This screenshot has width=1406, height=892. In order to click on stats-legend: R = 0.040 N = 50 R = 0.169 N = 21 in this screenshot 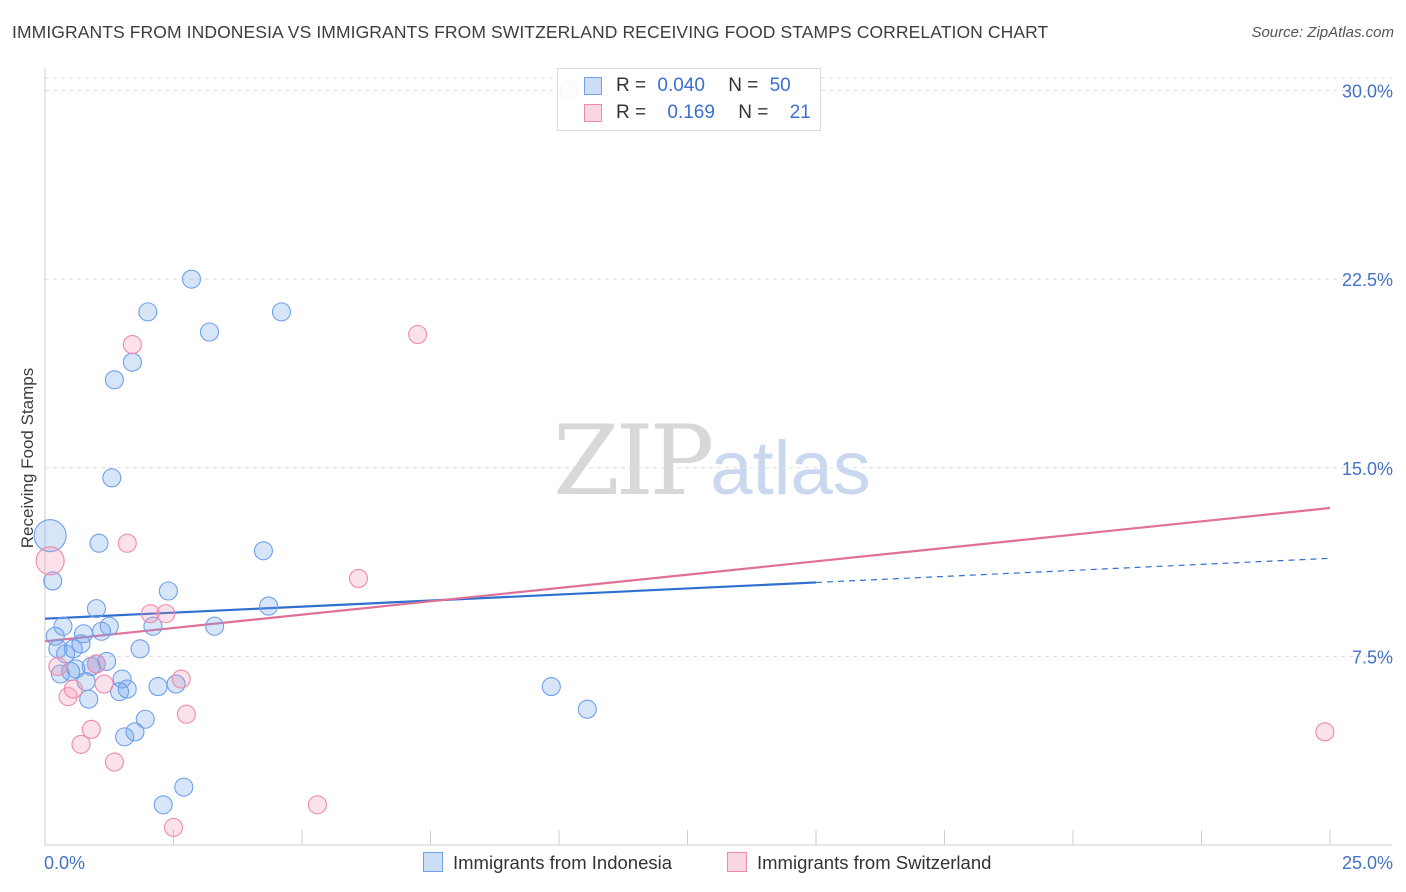, I will do `click(689, 99)`.